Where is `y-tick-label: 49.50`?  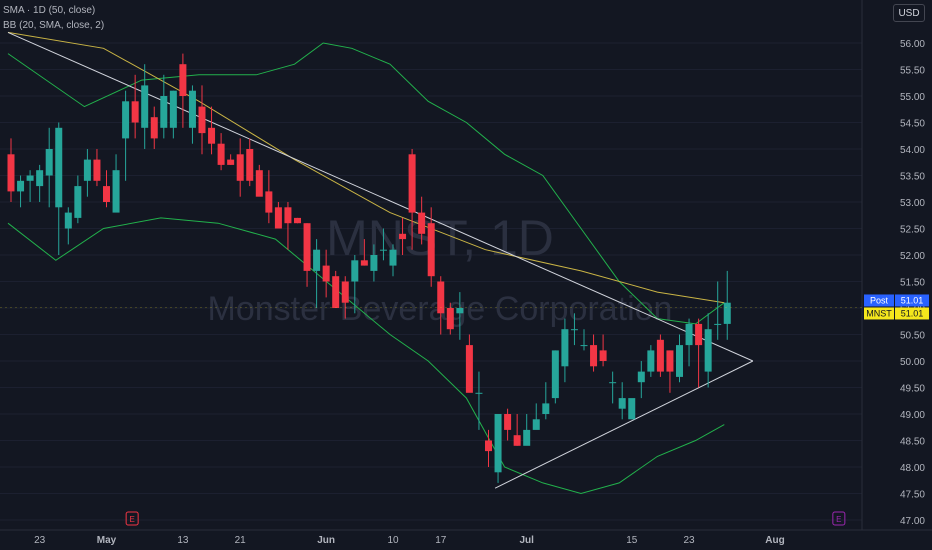
y-tick-label: 49.50 is located at coordinates (912, 389).